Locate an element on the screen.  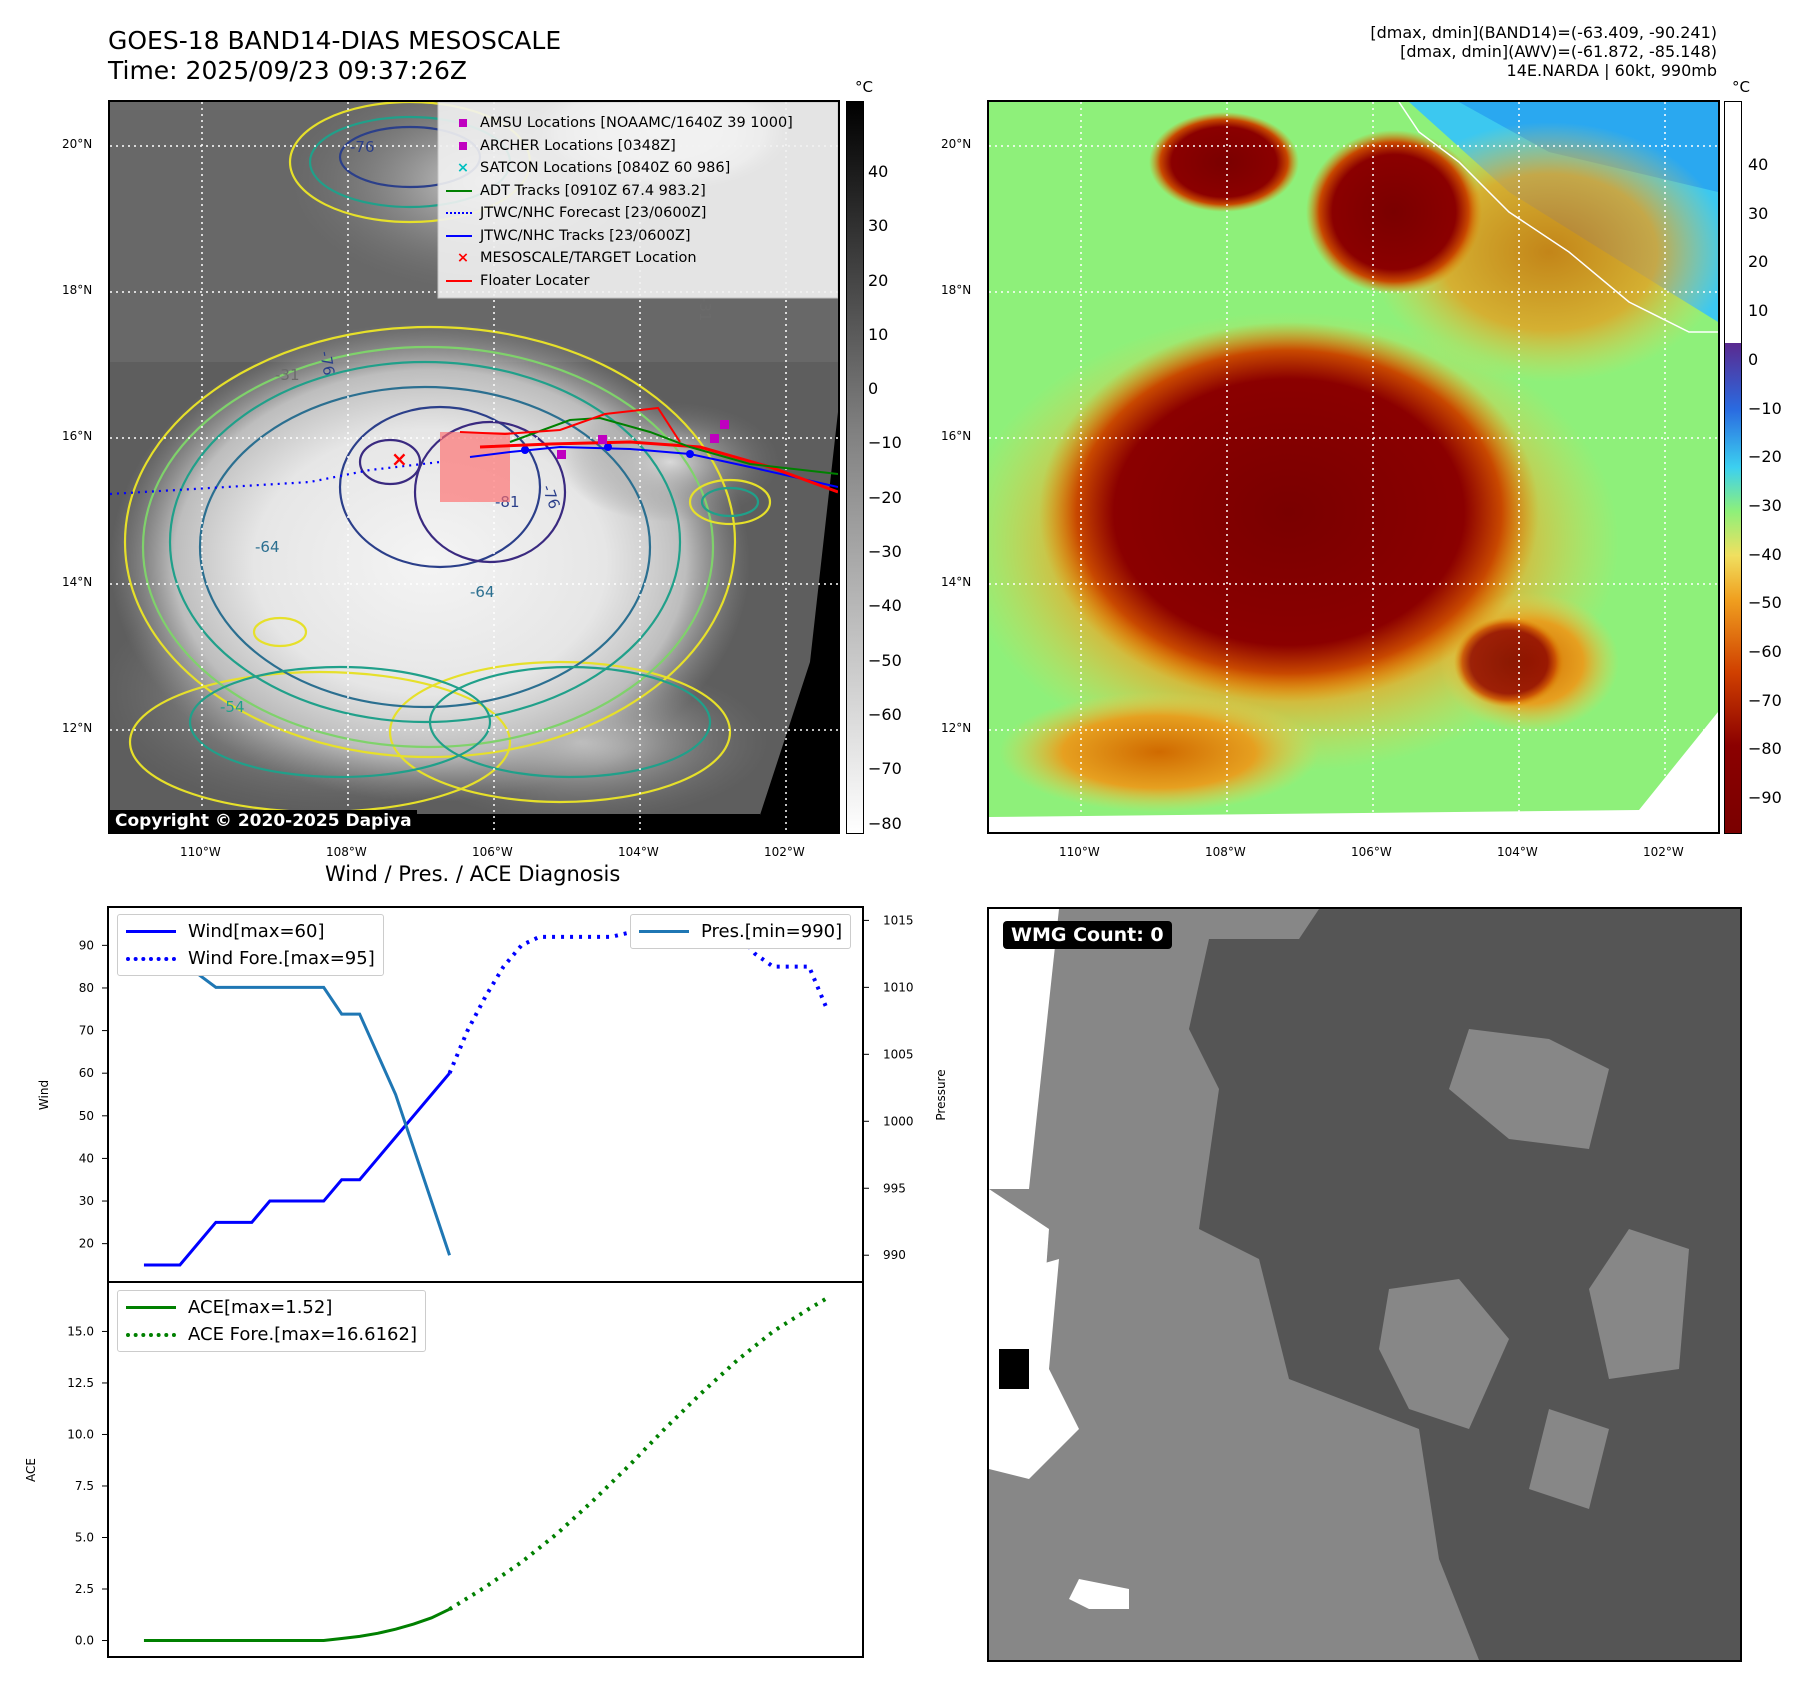
legend-item-floater: Floater Locater is located at coordinates (619, 281).